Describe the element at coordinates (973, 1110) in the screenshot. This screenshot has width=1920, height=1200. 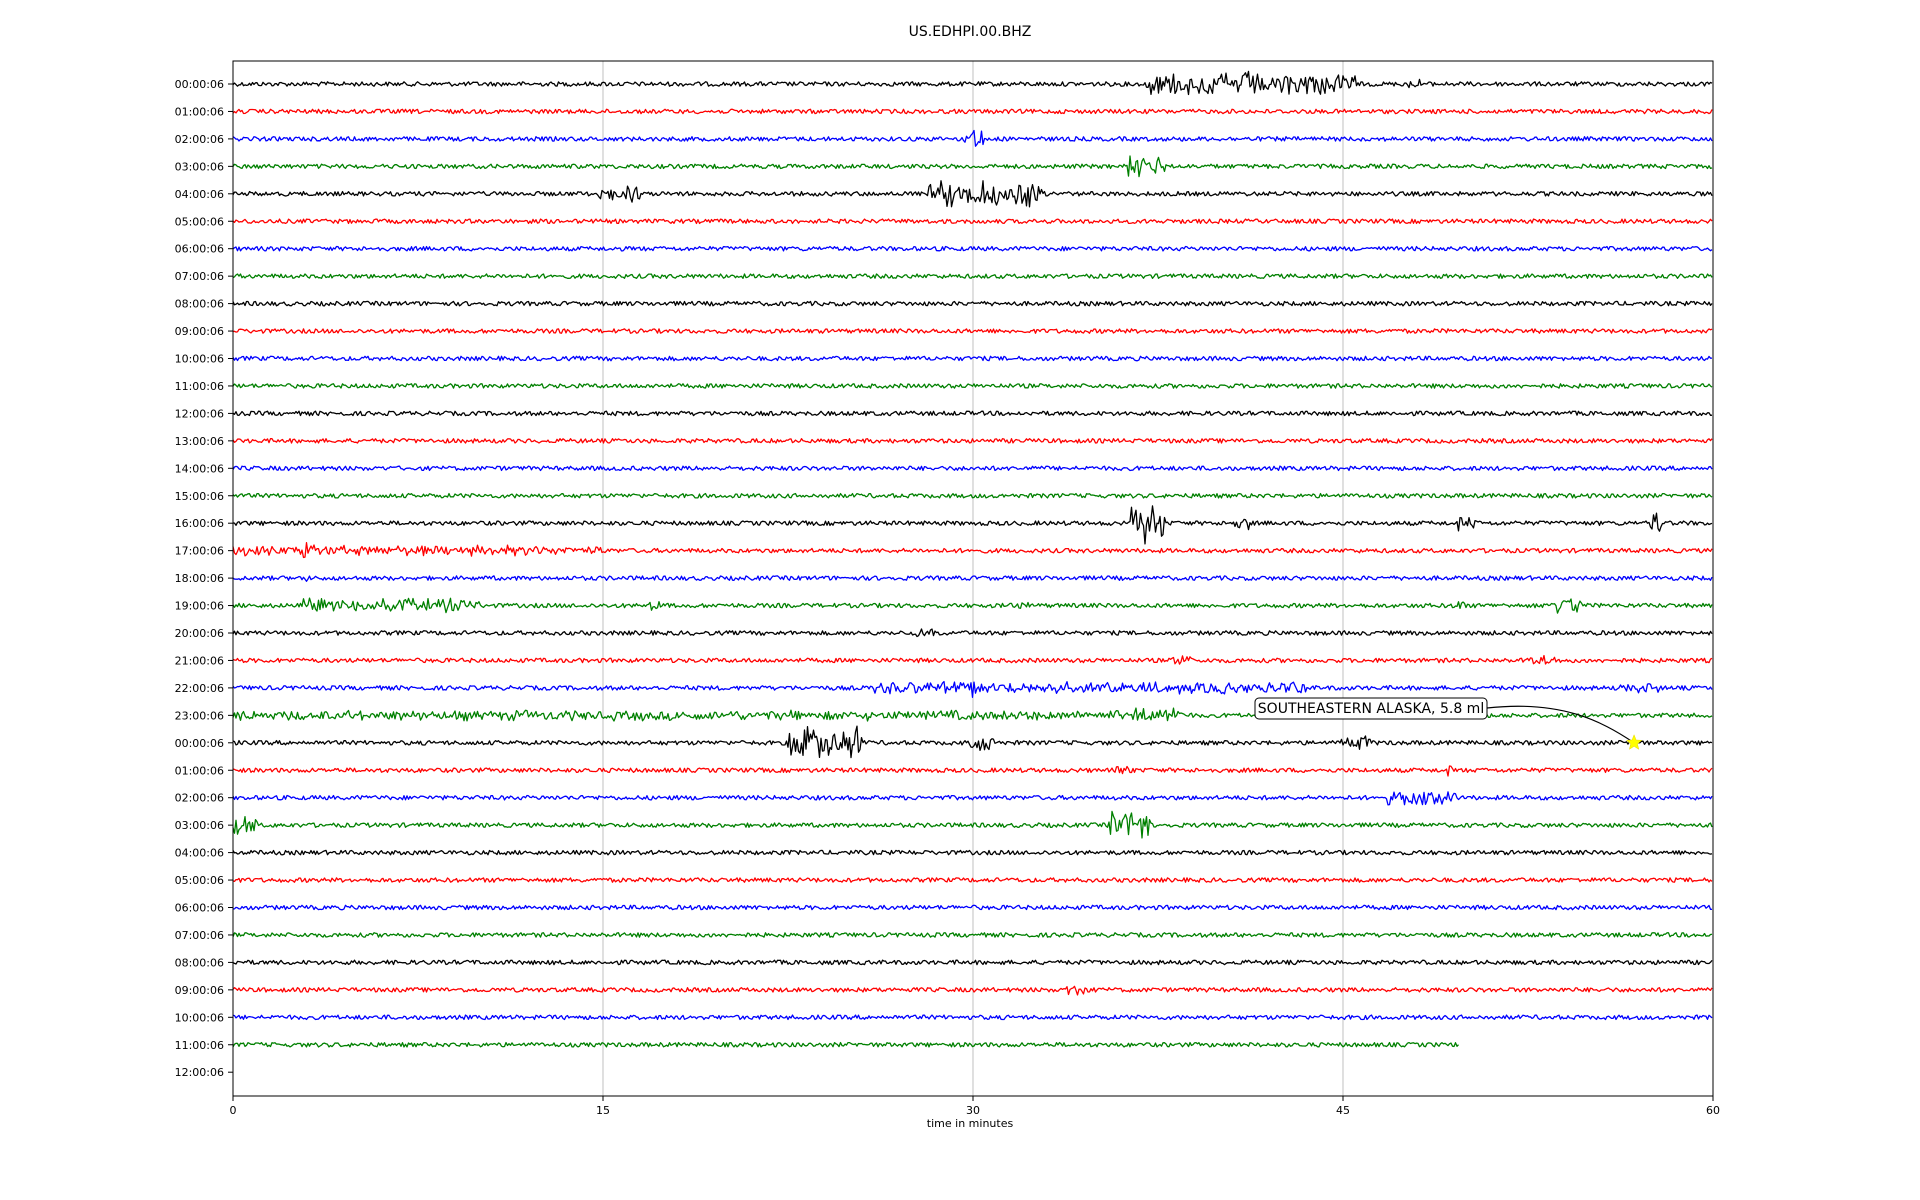
I see `x-tick-label: 30` at that location.